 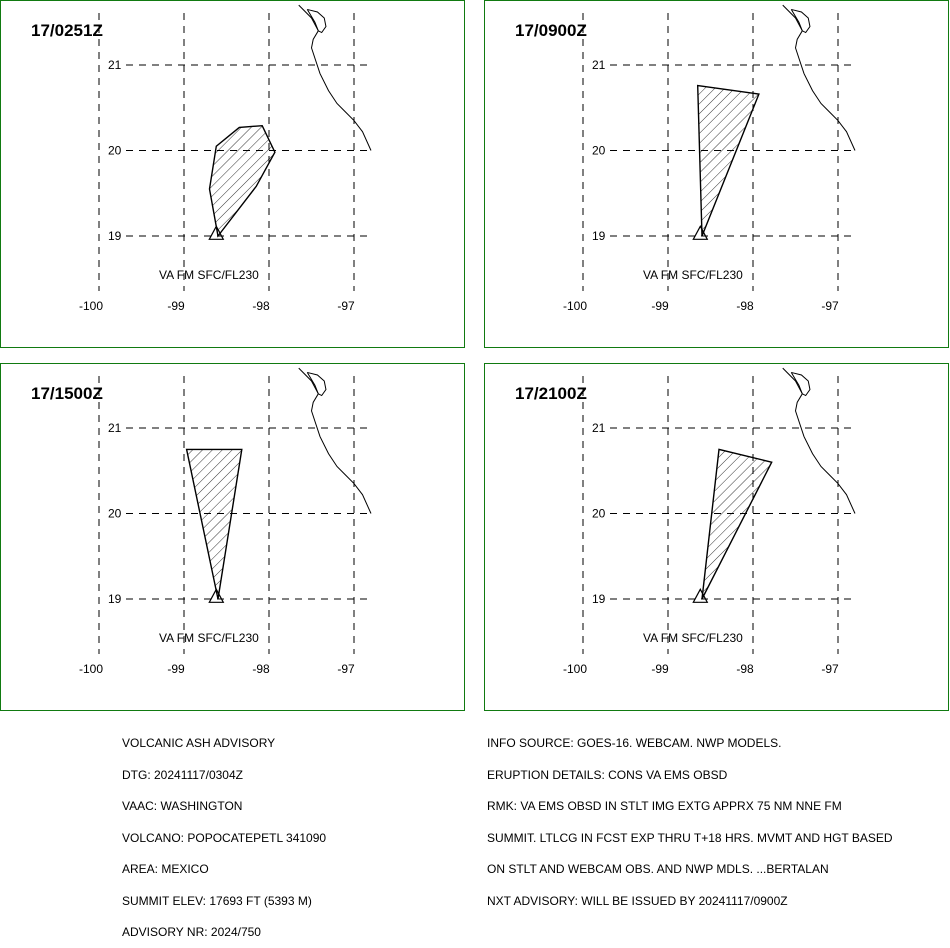 I want to click on advisory-title: VOLCANIC ASH ADVISORY, so click(x=199, y=743).